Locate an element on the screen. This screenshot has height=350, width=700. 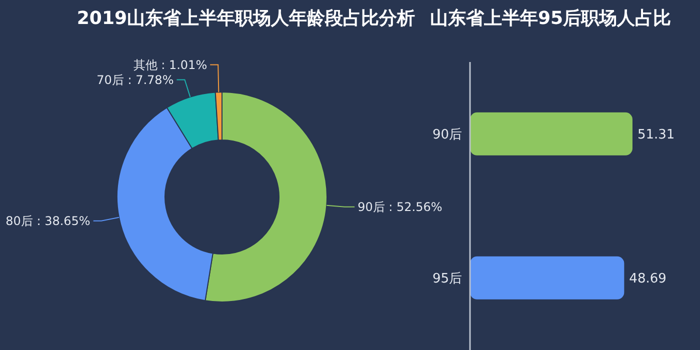
slice-label: 70后 : 7.78% is located at coordinates (135, 79).